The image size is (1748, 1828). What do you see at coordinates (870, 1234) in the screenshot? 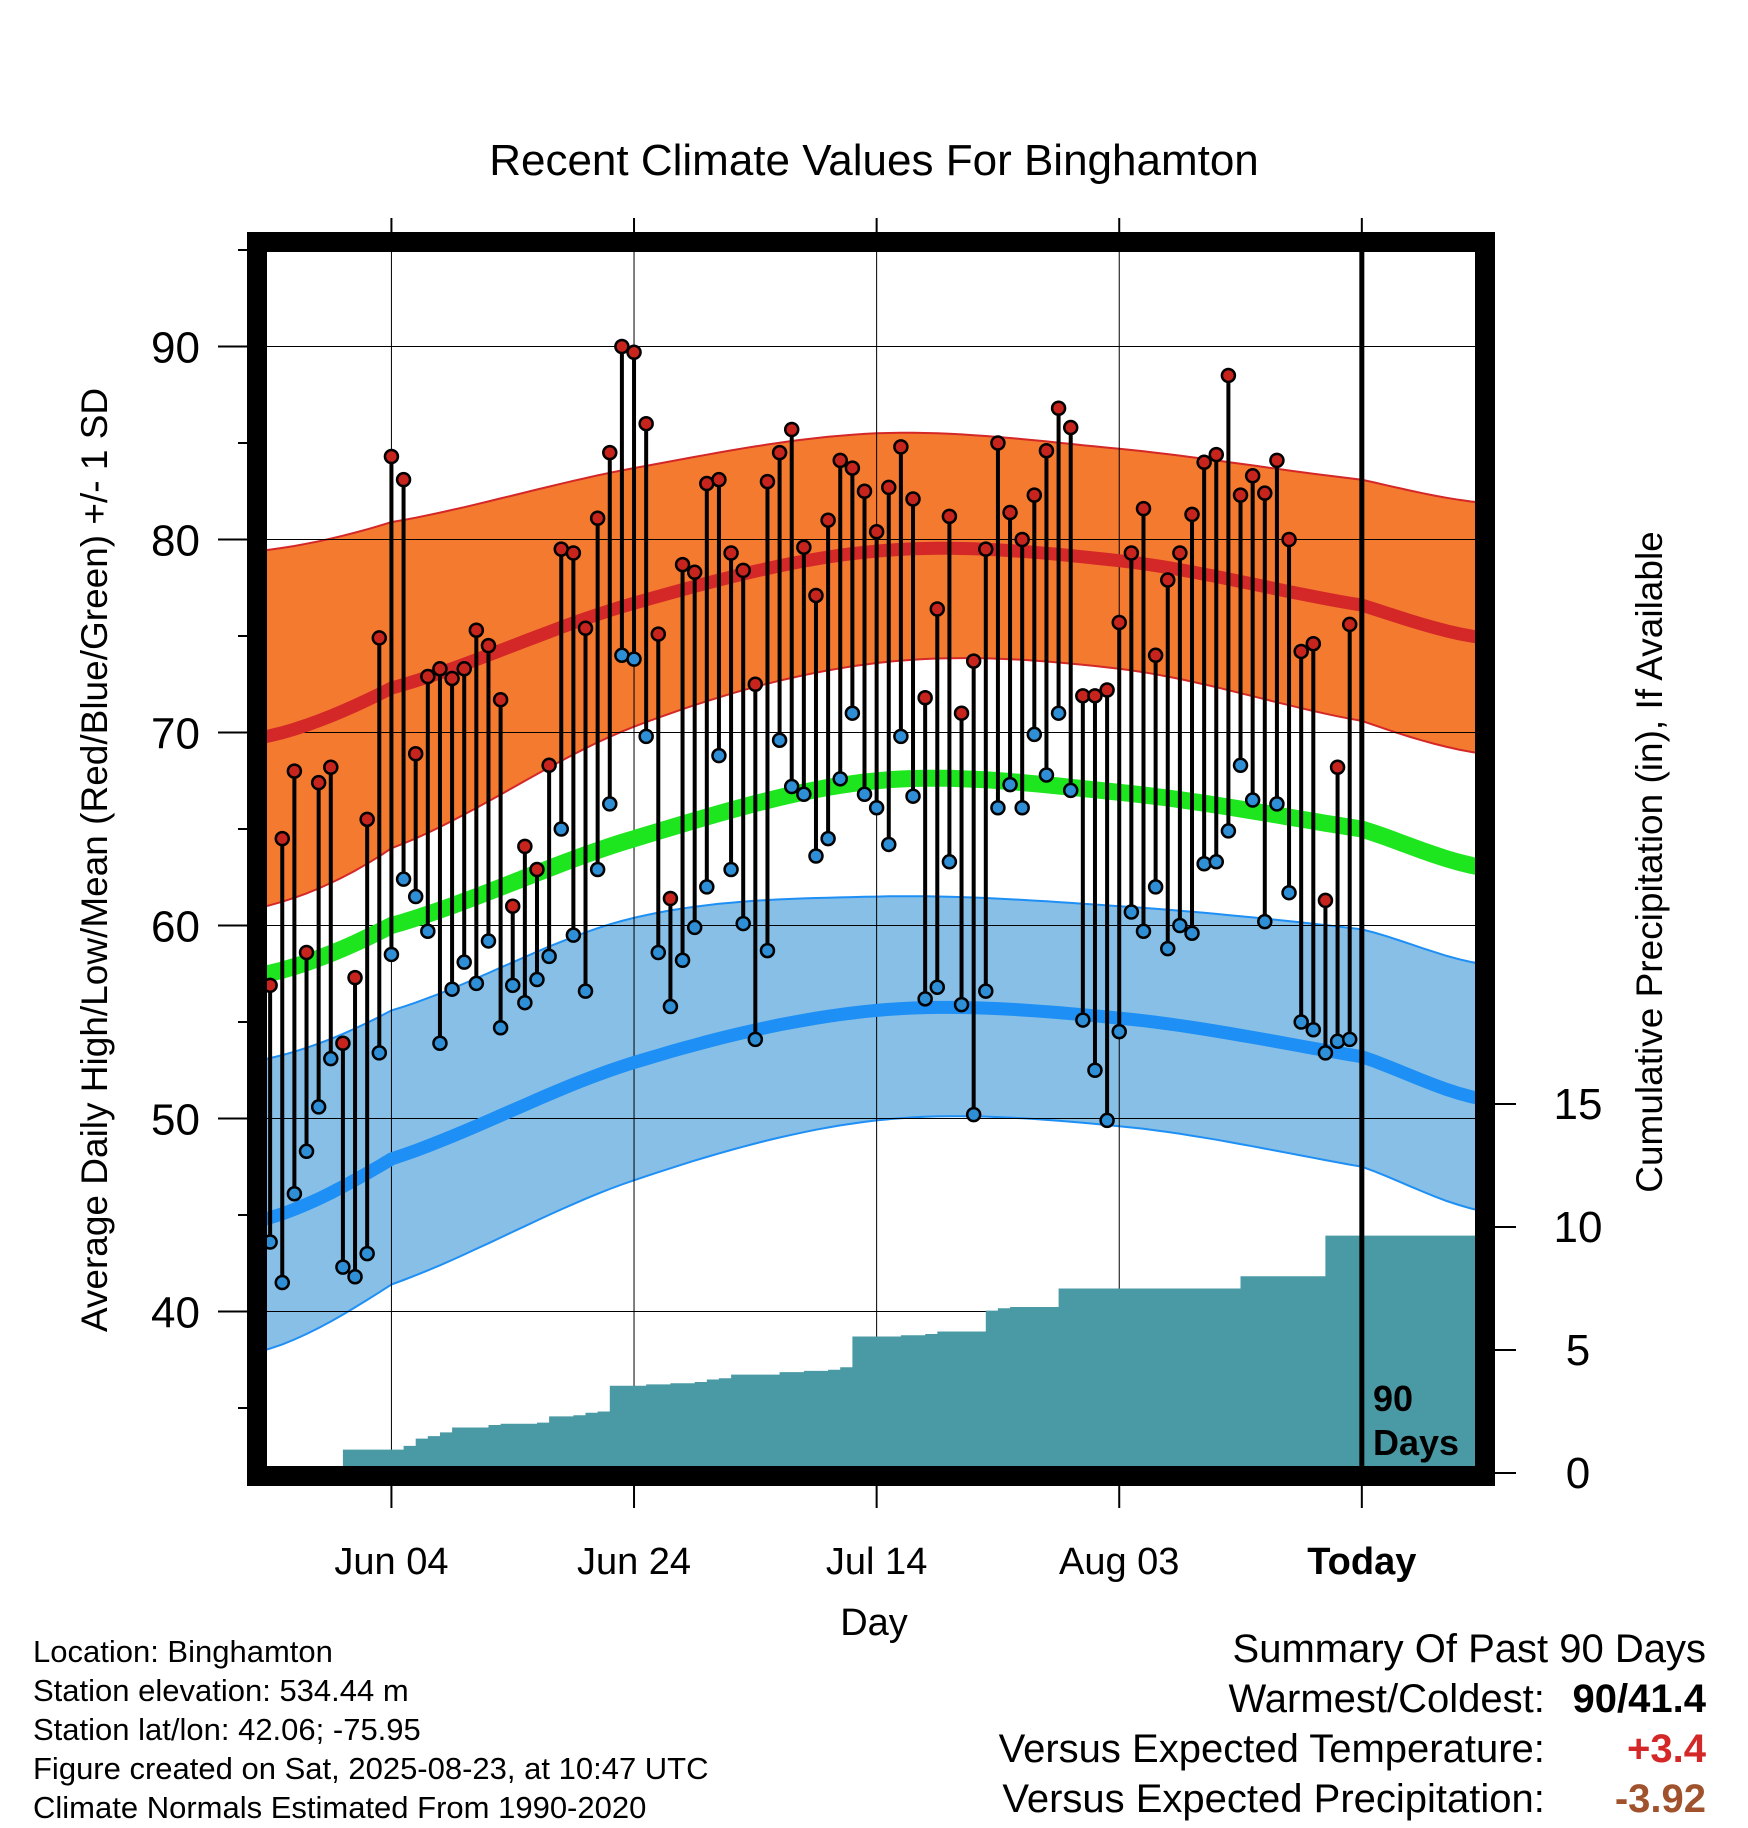
I see `low-band-lower-edge` at bounding box center [870, 1234].